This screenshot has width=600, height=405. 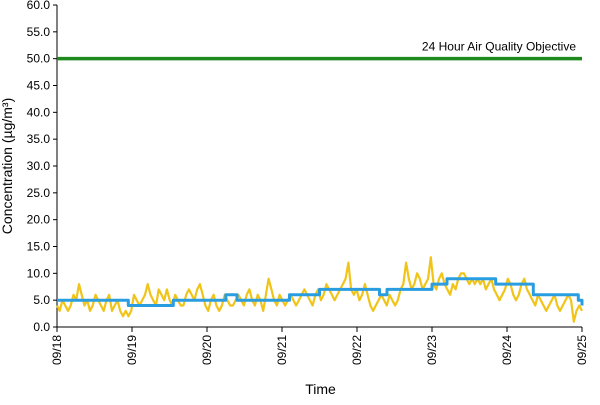 What do you see at coordinates (39, 6) in the screenshot?
I see `y-tick-label: 60.0` at bounding box center [39, 6].